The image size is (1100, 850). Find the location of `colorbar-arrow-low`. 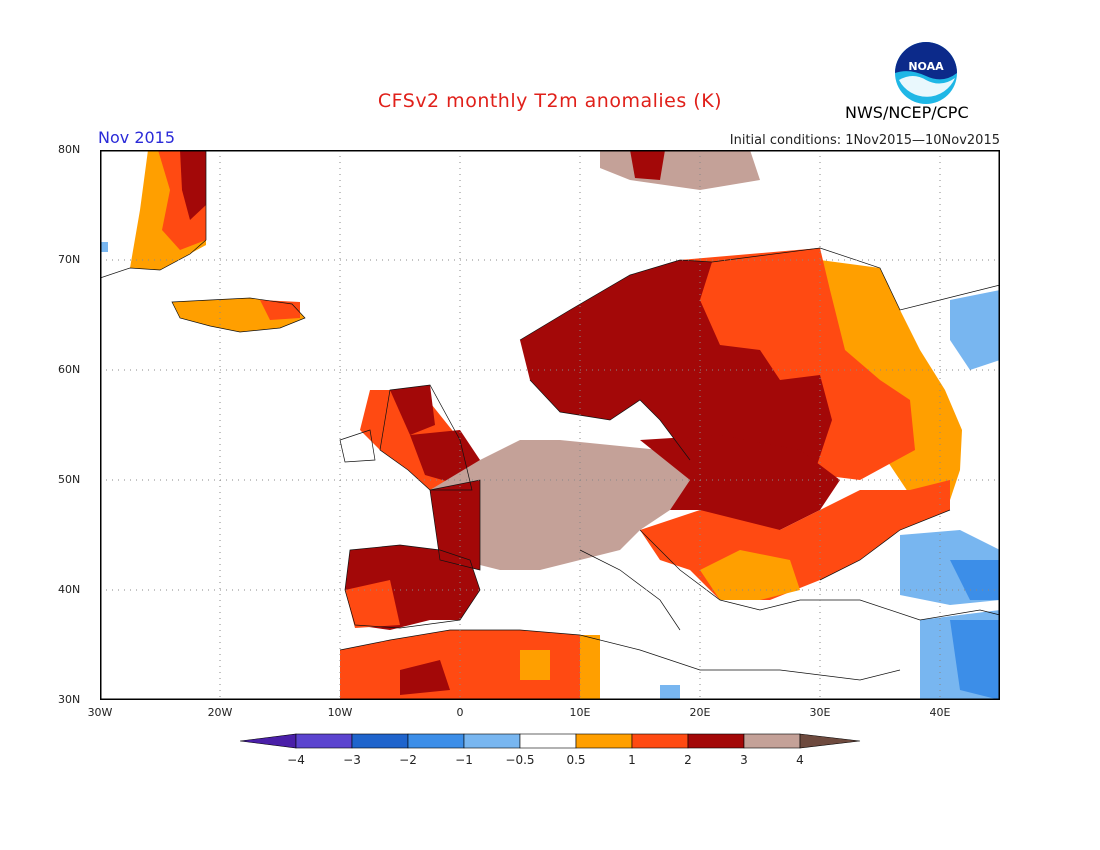

colorbar-arrow-low is located at coordinates (268, 741).